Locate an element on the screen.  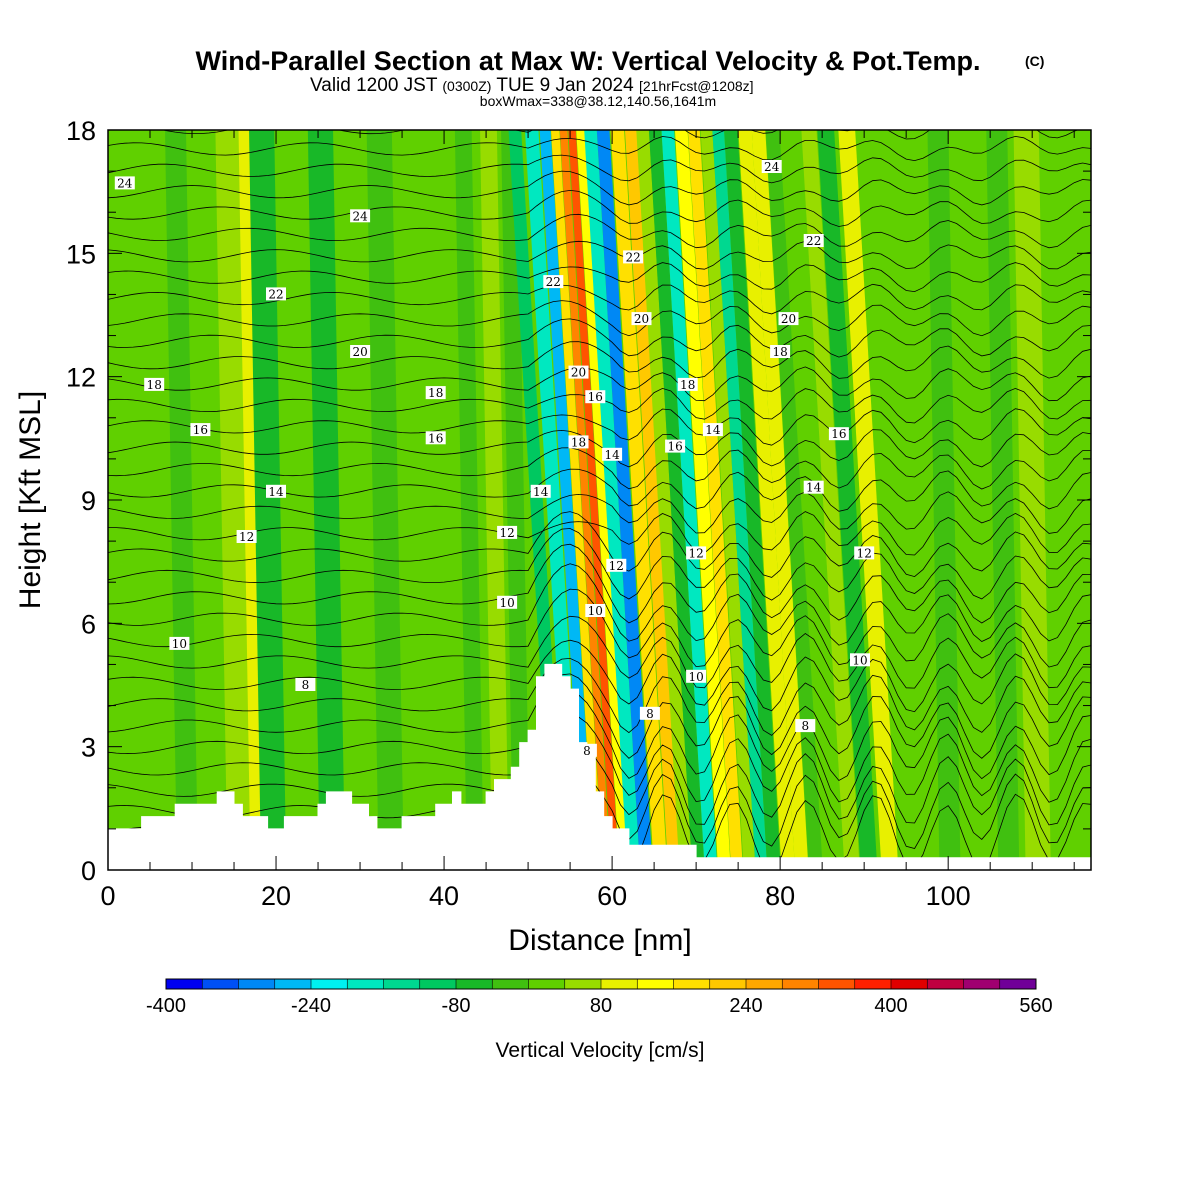
x-tick-label: 80 is located at coordinates (780, 896).